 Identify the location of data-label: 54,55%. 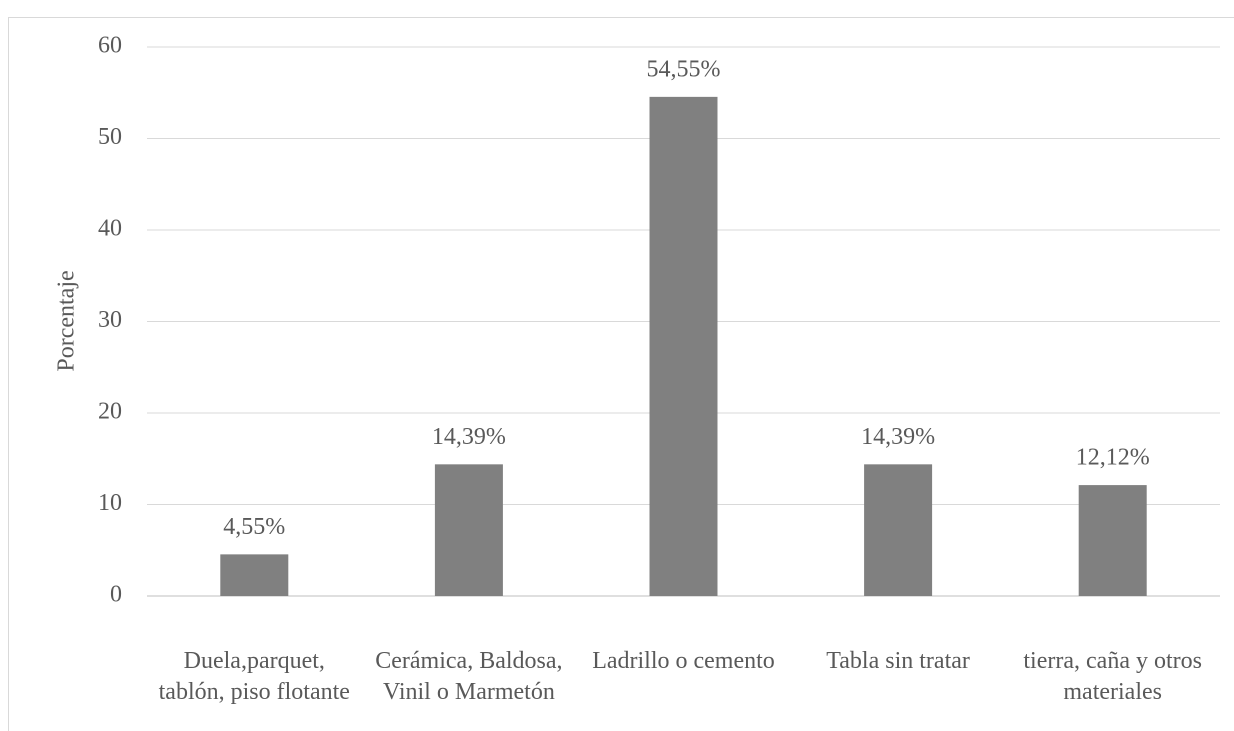
(684, 69).